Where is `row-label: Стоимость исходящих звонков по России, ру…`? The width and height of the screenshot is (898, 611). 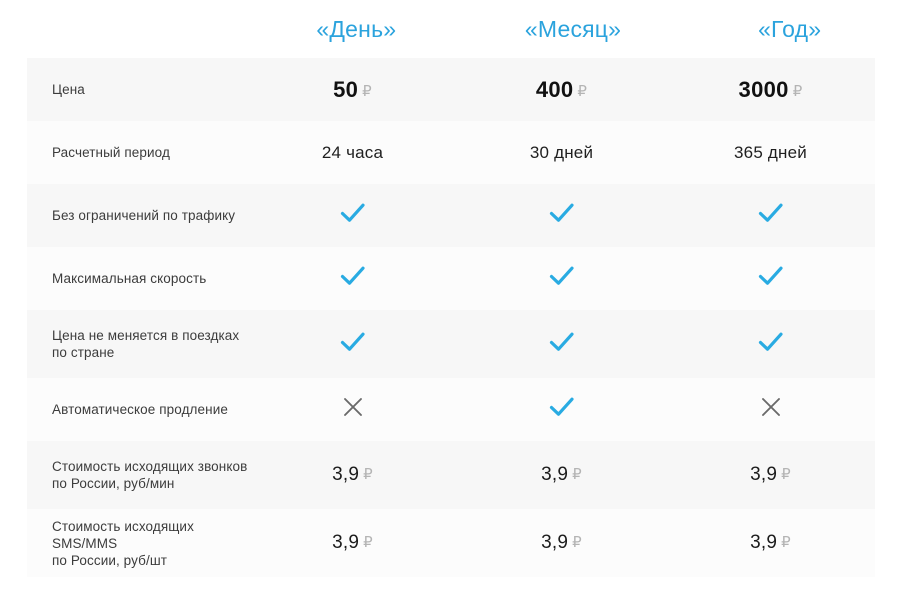
row-label: Стоимость исходящих звонков по России, ру… is located at coordinates (137, 475).